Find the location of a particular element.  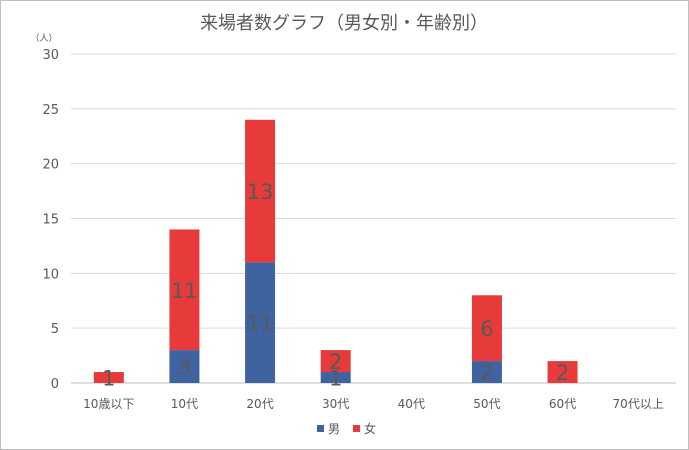

legend-label: 男 is located at coordinates (334, 429).